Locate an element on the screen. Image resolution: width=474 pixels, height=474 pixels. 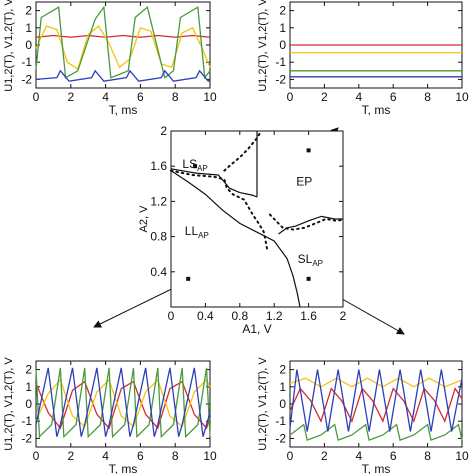
boundary-dotted-main is located at coordinates (219, 210).